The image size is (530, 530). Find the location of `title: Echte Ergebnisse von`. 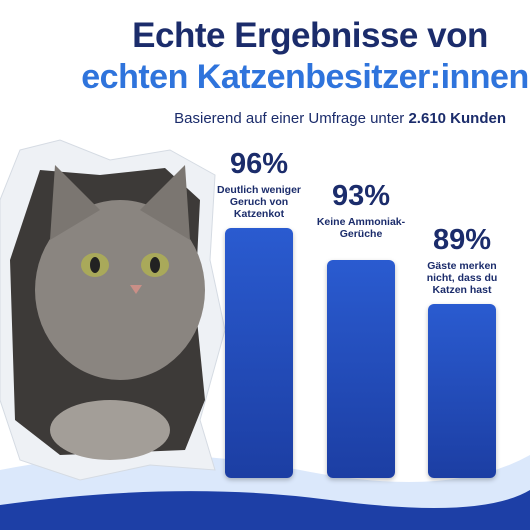

title: Echte Ergebnisse von is located at coordinates (310, 35).